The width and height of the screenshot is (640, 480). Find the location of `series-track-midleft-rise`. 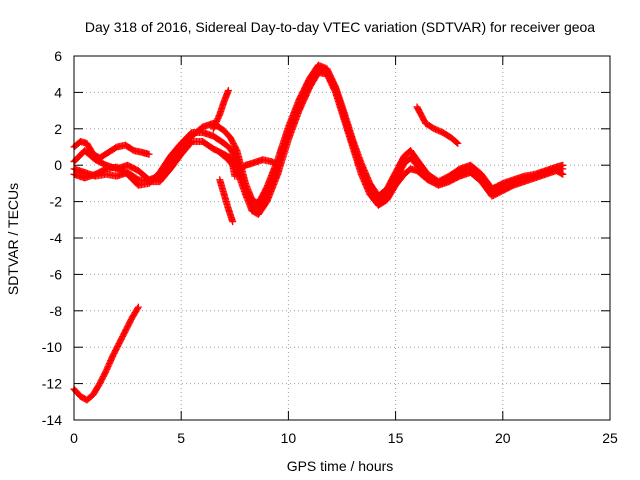

series-track-midleft-rise is located at coordinates (220, 110).